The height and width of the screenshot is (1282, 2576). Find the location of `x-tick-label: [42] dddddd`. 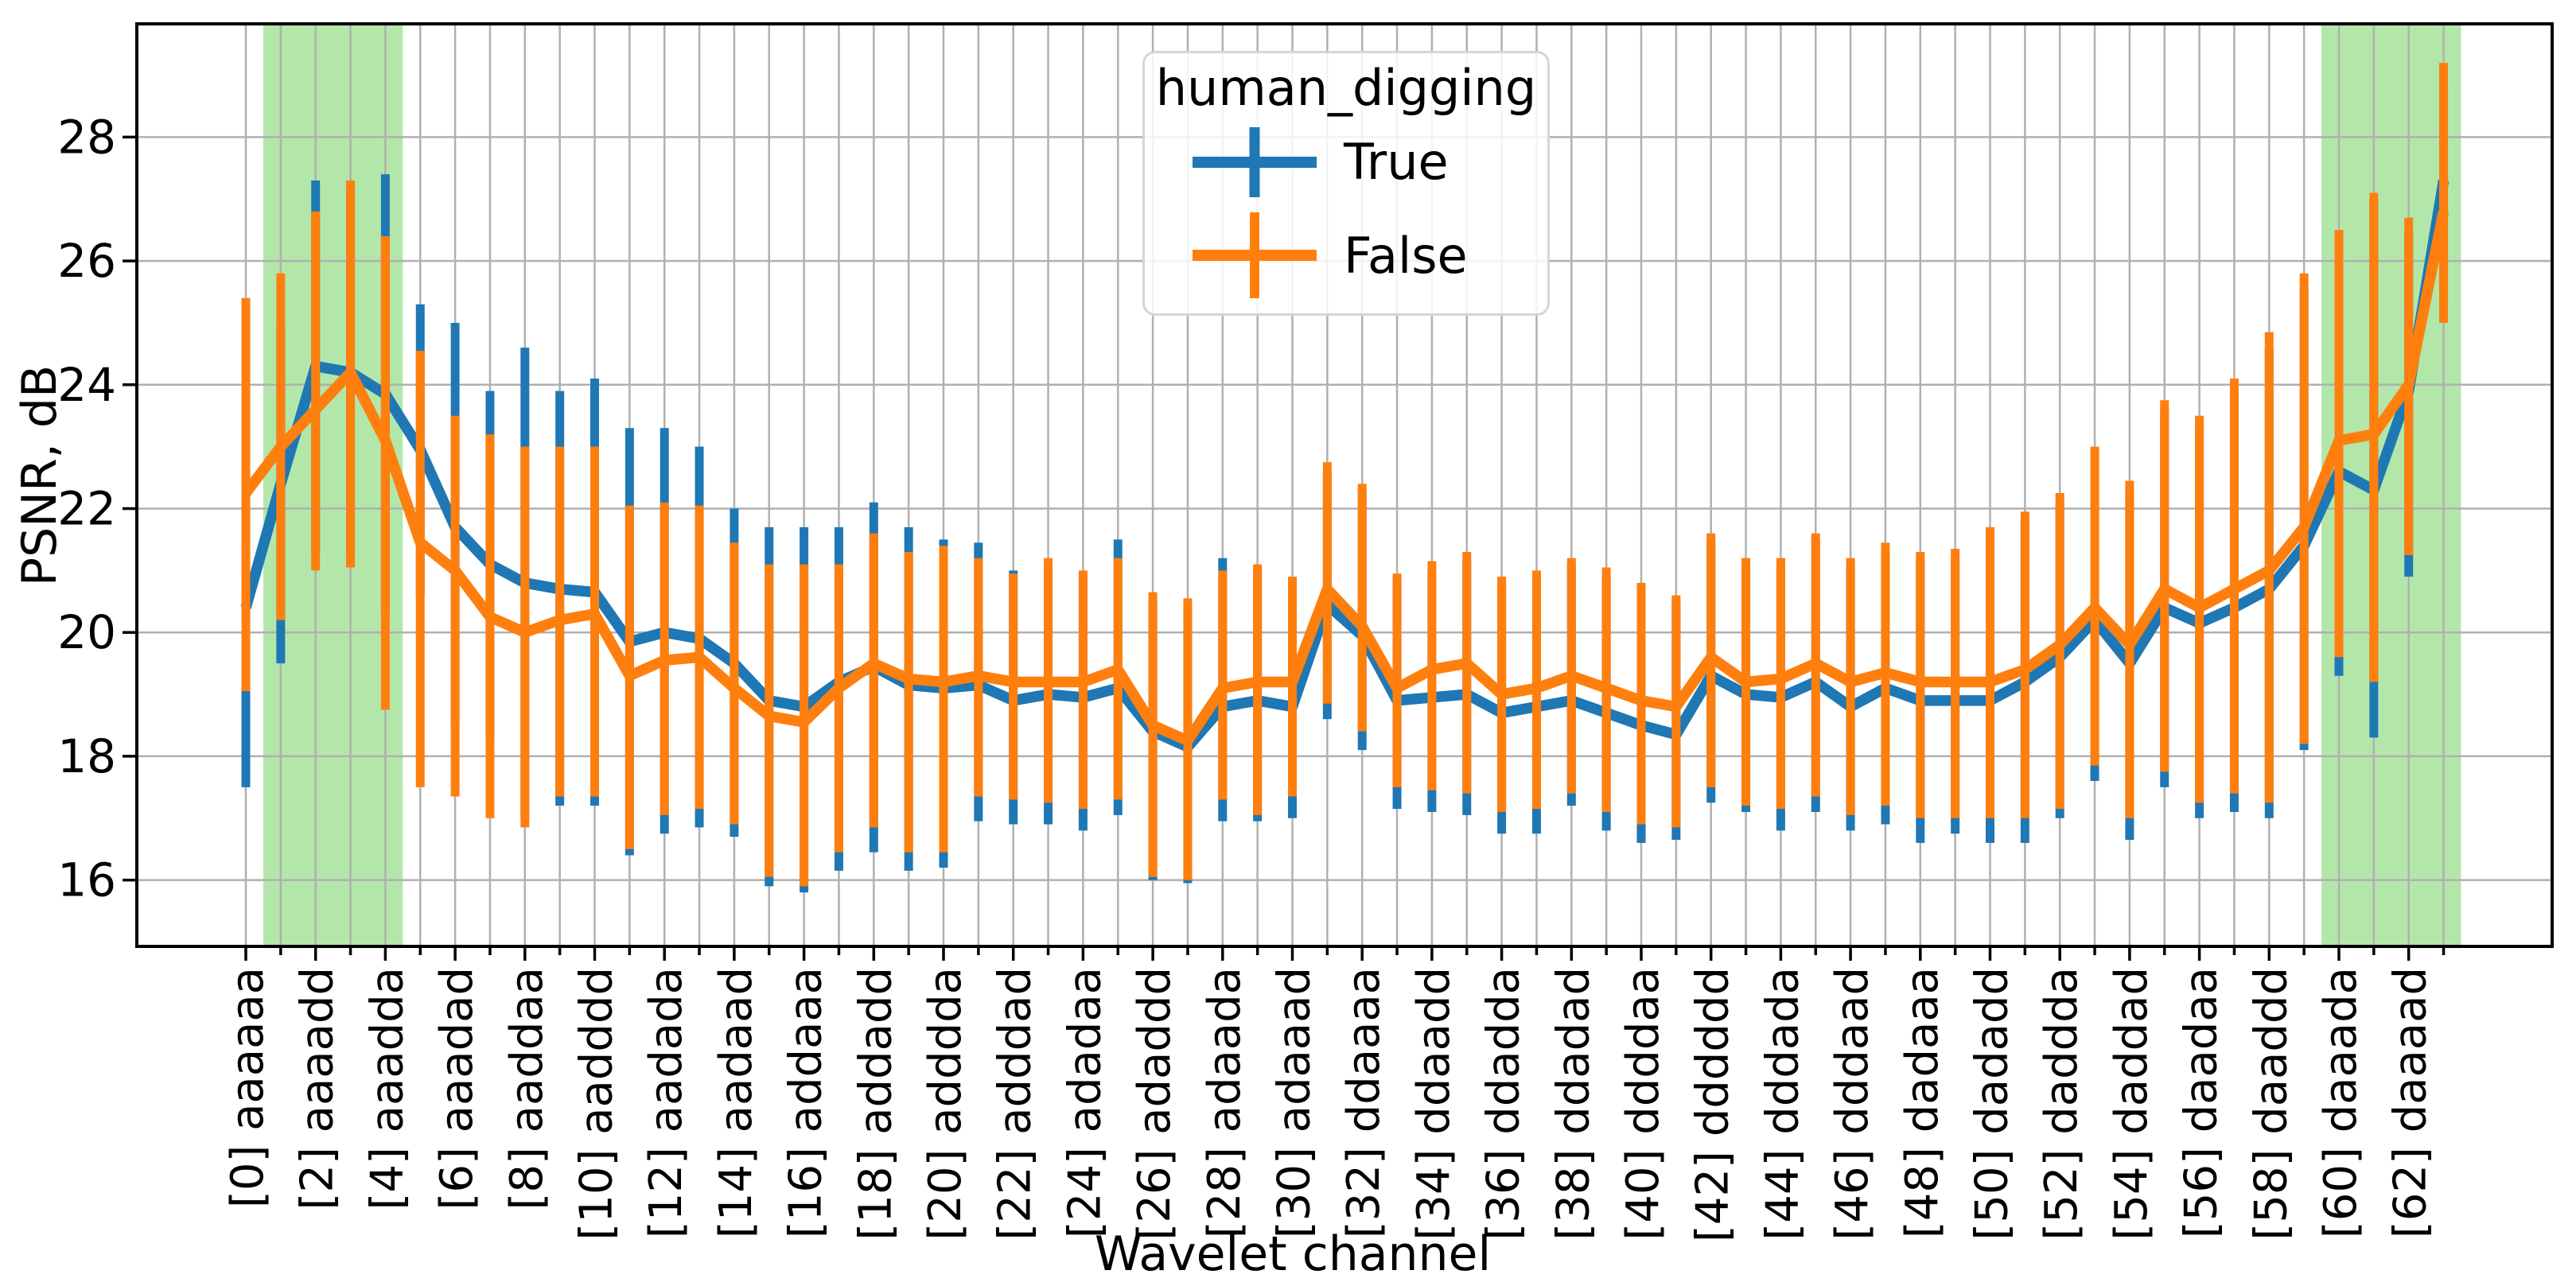

x-tick-label: [42] dddddd is located at coordinates (1713, 1104).